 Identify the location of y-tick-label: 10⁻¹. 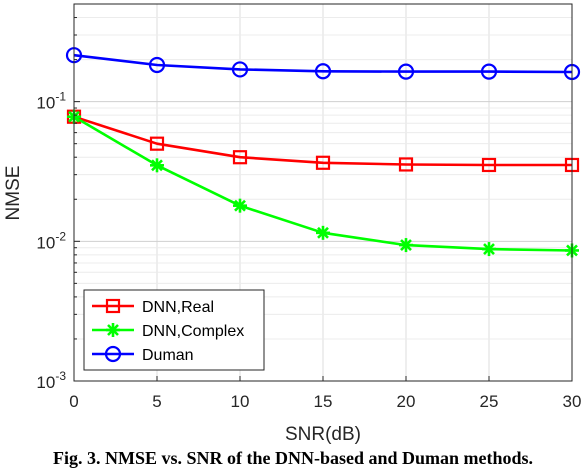
(51, 101).